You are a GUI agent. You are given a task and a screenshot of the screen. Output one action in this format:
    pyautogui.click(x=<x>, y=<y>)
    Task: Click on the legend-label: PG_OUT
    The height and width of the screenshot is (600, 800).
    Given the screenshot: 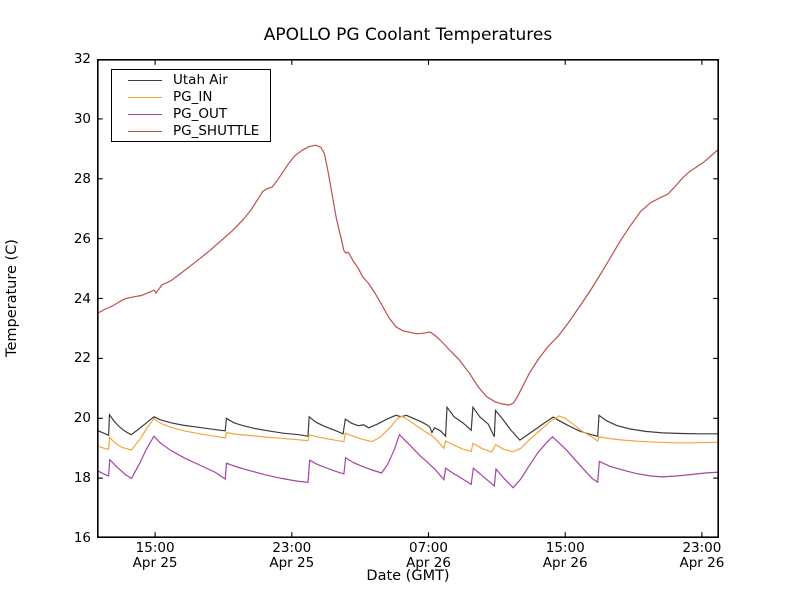 What is the action you would take?
    pyautogui.click(x=200, y=114)
    